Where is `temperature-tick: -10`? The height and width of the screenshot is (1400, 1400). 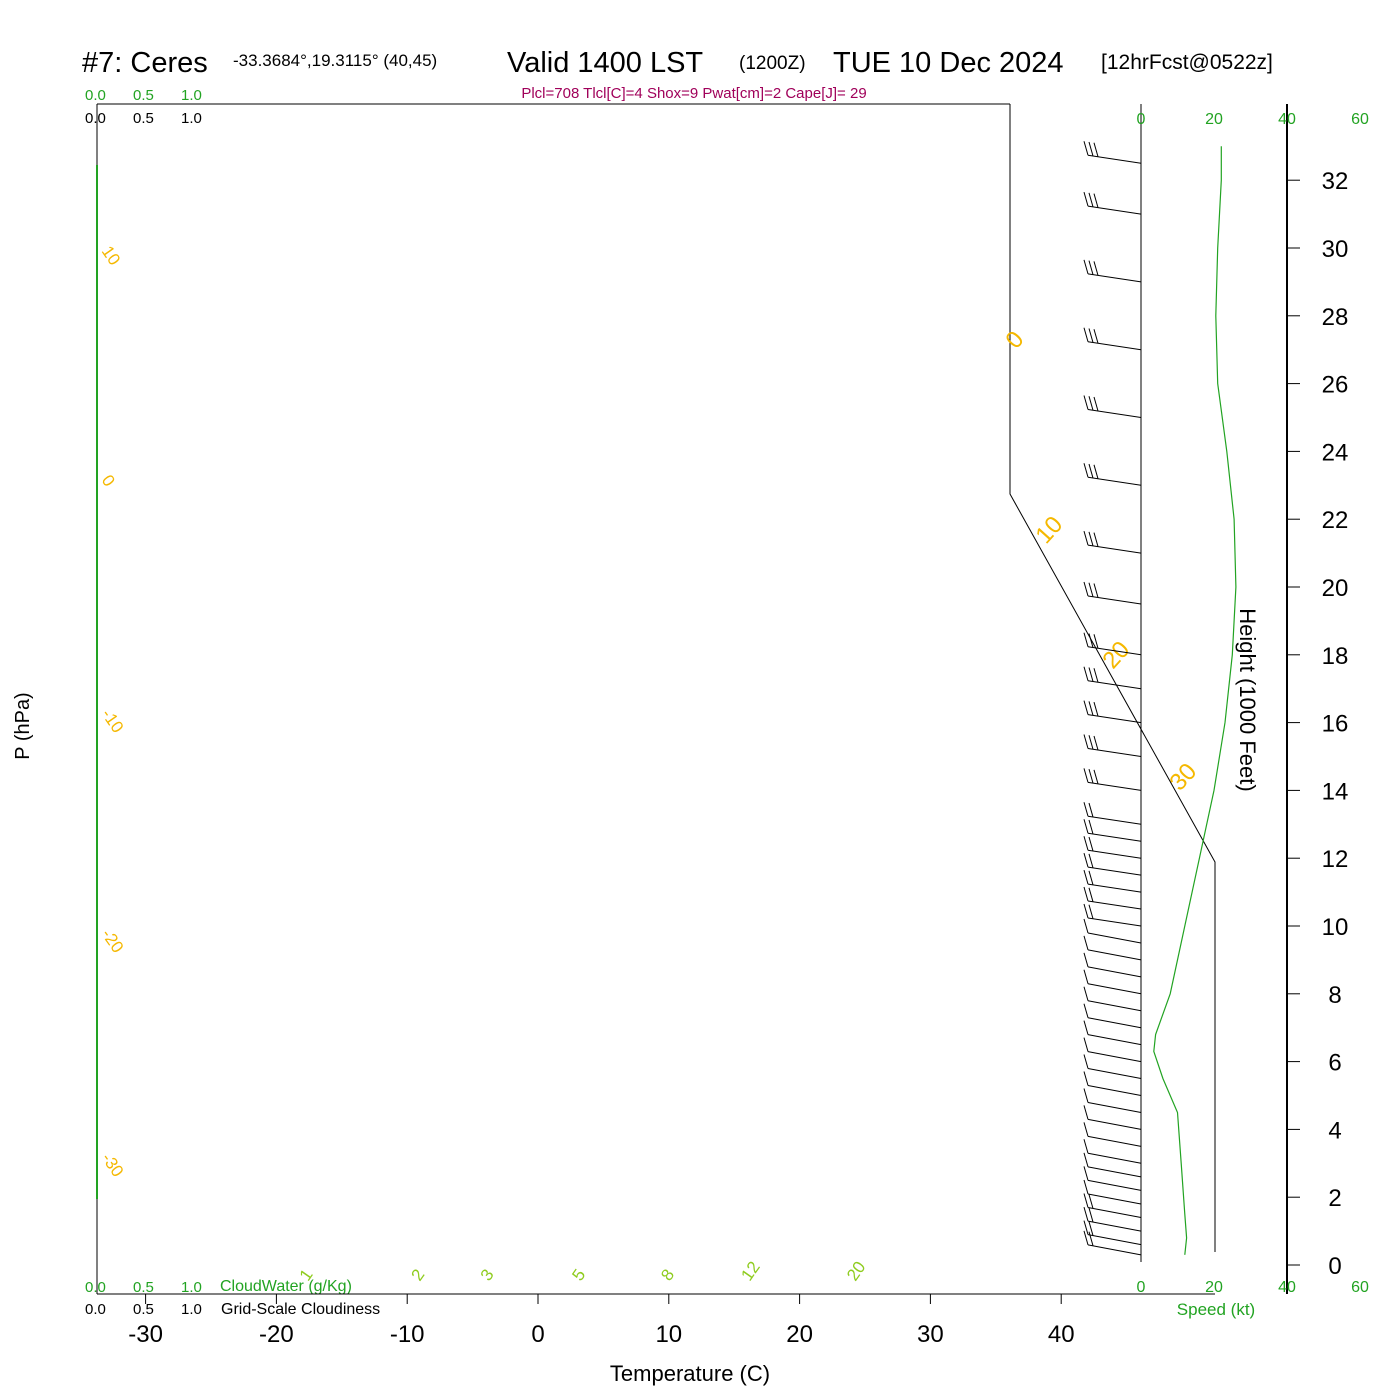 temperature-tick: -10 is located at coordinates (407, 1334).